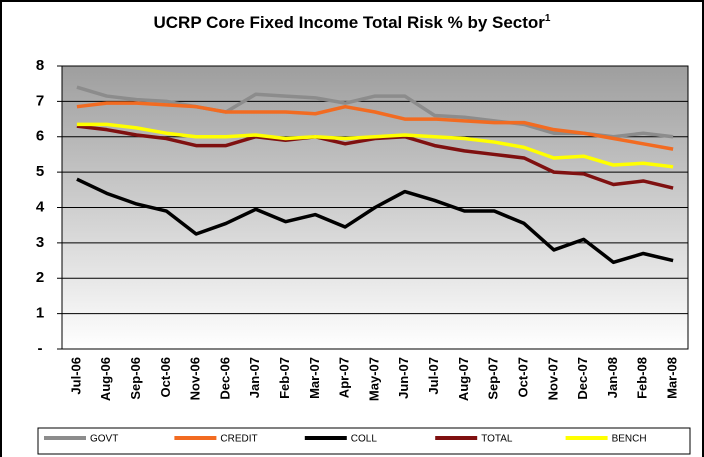  I want to click on x-tick-label: Oct-07, so click(522, 377).